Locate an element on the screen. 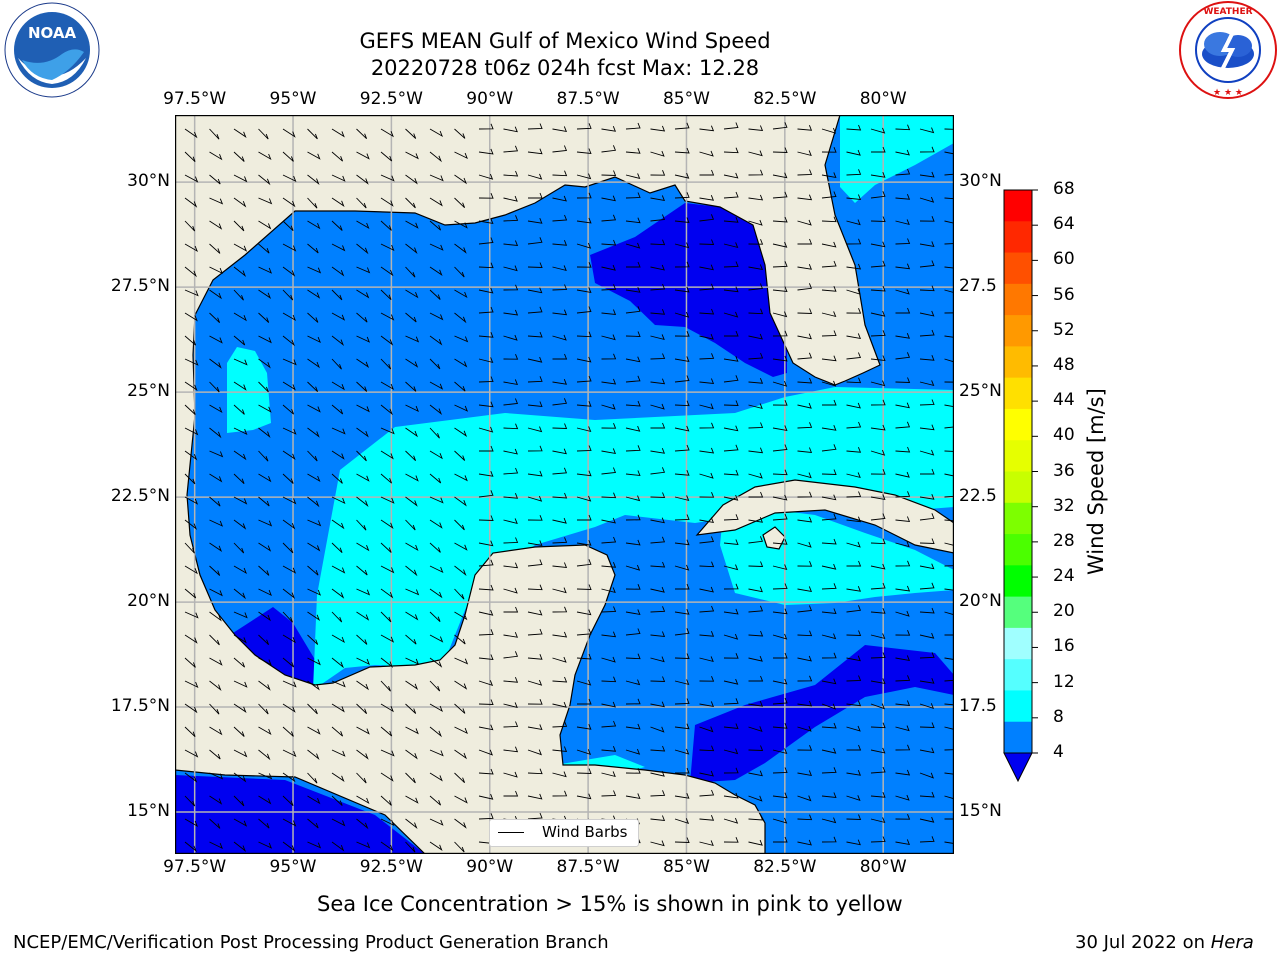 This screenshot has height=960, width=1280. lon-label-top: 97.5°W is located at coordinates (195, 99).